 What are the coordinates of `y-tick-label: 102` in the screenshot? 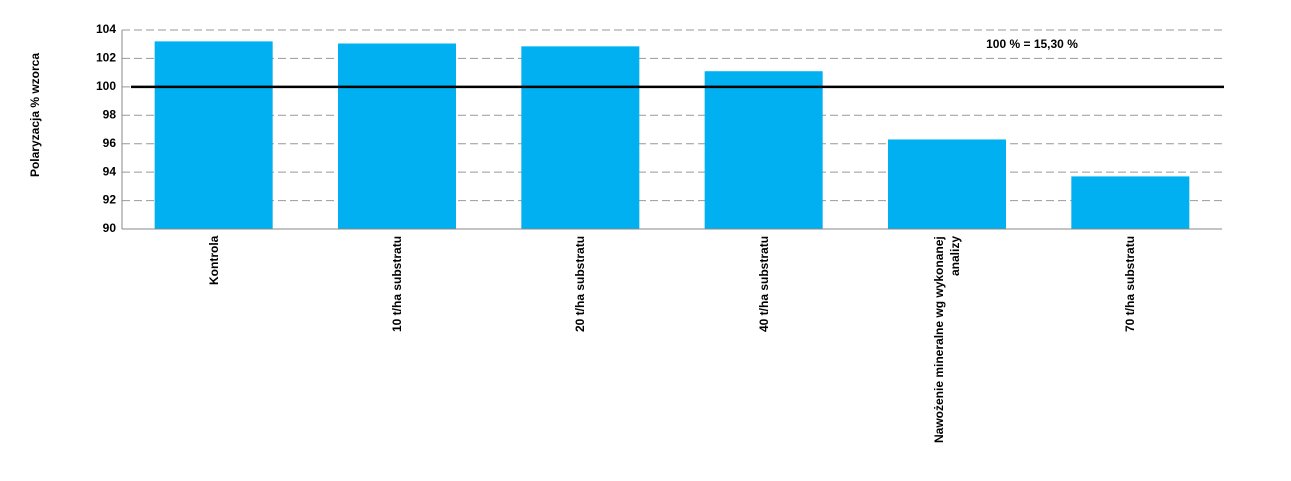 It's located at (106, 58).